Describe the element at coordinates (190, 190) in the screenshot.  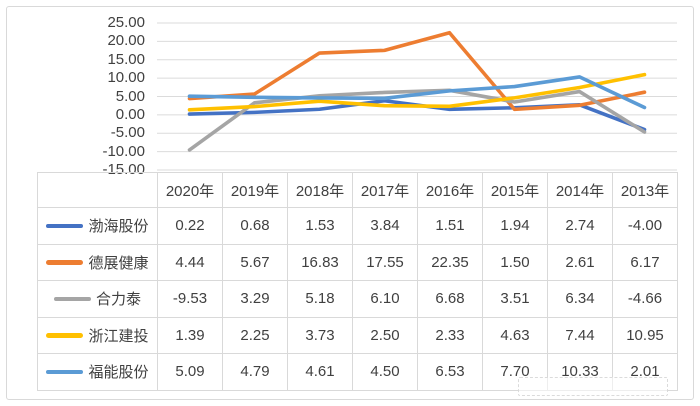
I see `year-header-cell: 2020年` at that location.